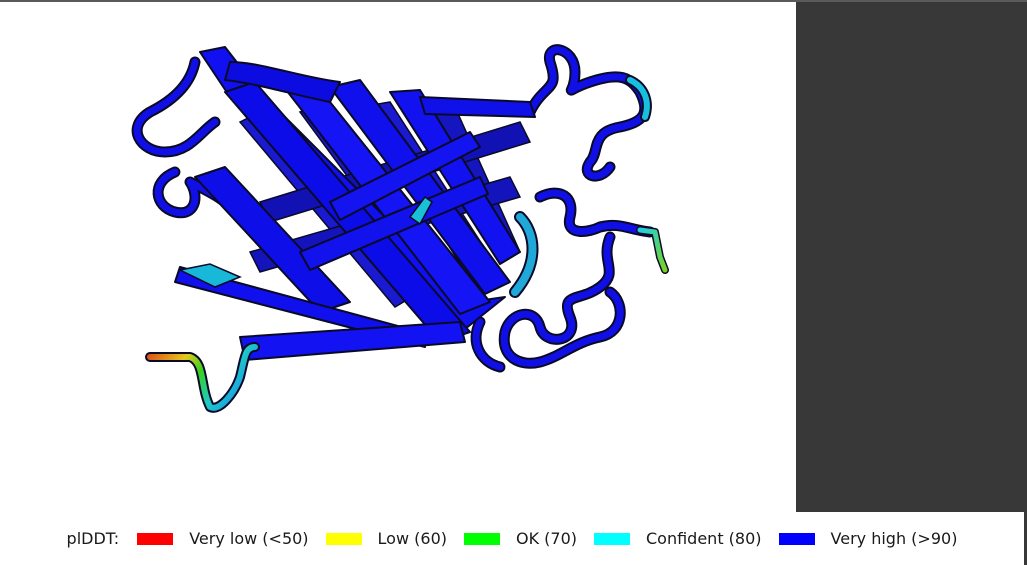 This screenshot has width=1027, height=565. What do you see at coordinates (546, 538) in the screenshot?
I see `legend-label: OK (70)` at bounding box center [546, 538].